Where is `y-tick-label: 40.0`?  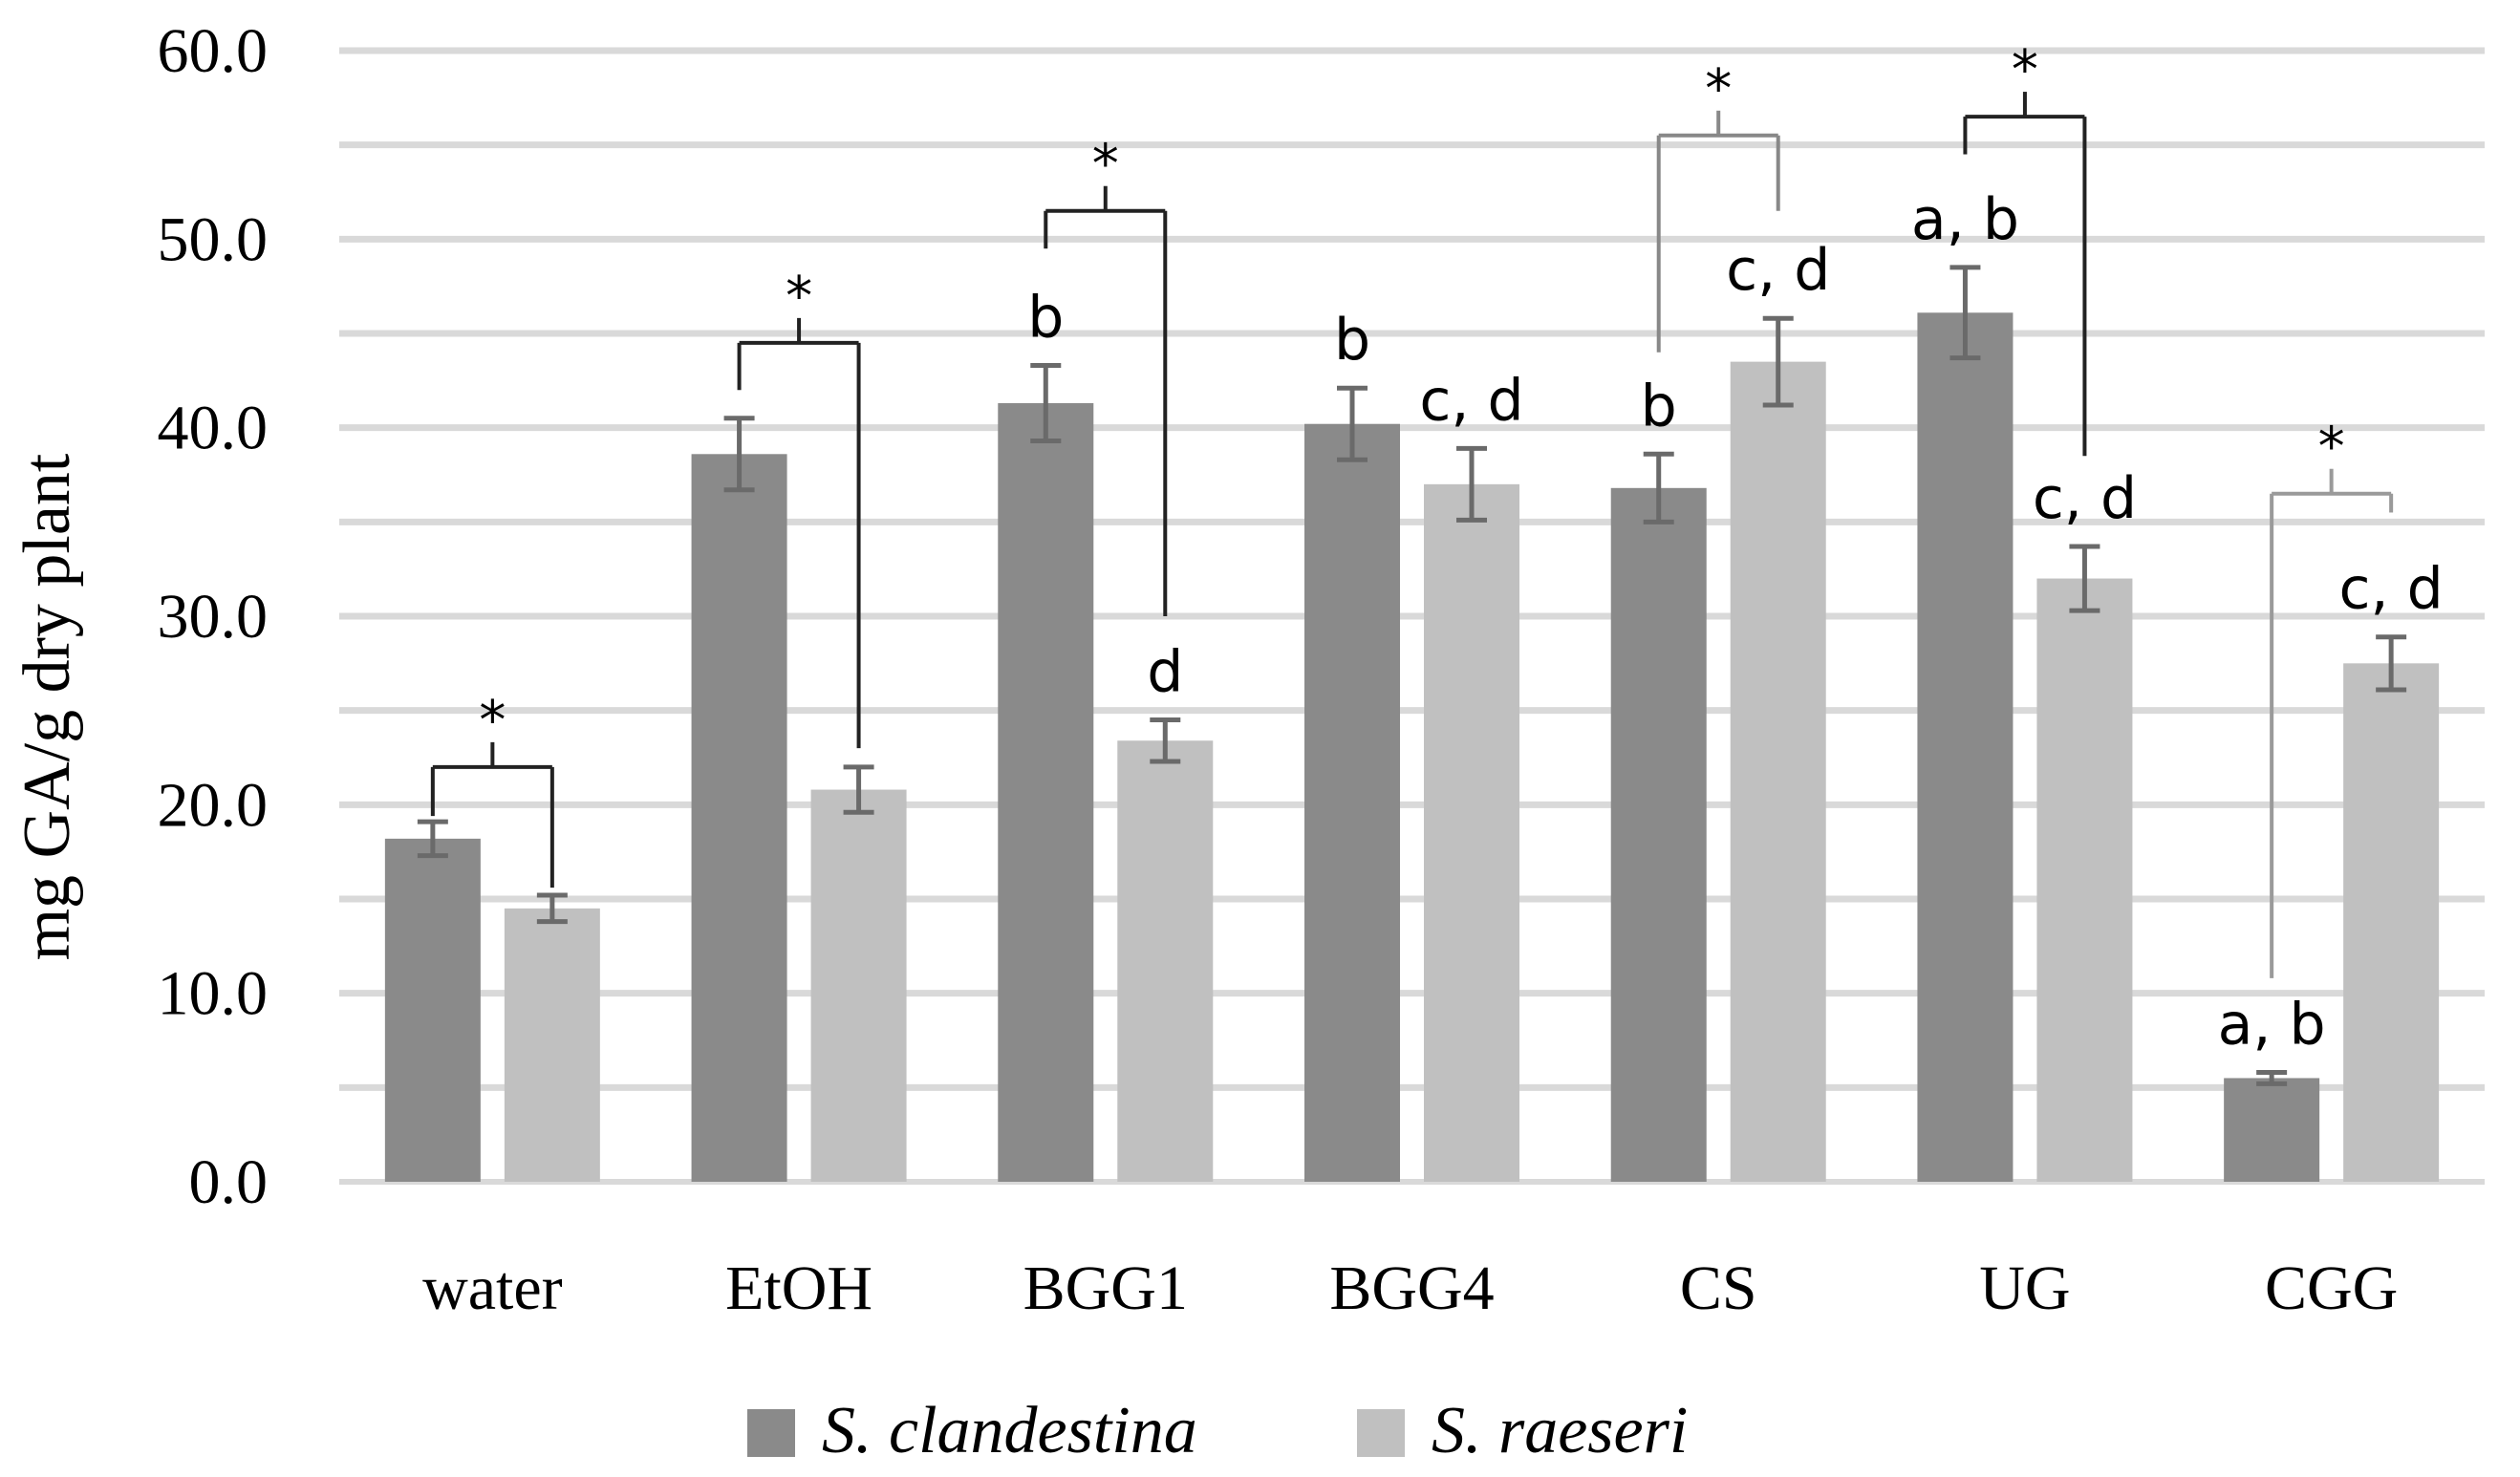 y-tick-label: 40.0 is located at coordinates (214, 428).